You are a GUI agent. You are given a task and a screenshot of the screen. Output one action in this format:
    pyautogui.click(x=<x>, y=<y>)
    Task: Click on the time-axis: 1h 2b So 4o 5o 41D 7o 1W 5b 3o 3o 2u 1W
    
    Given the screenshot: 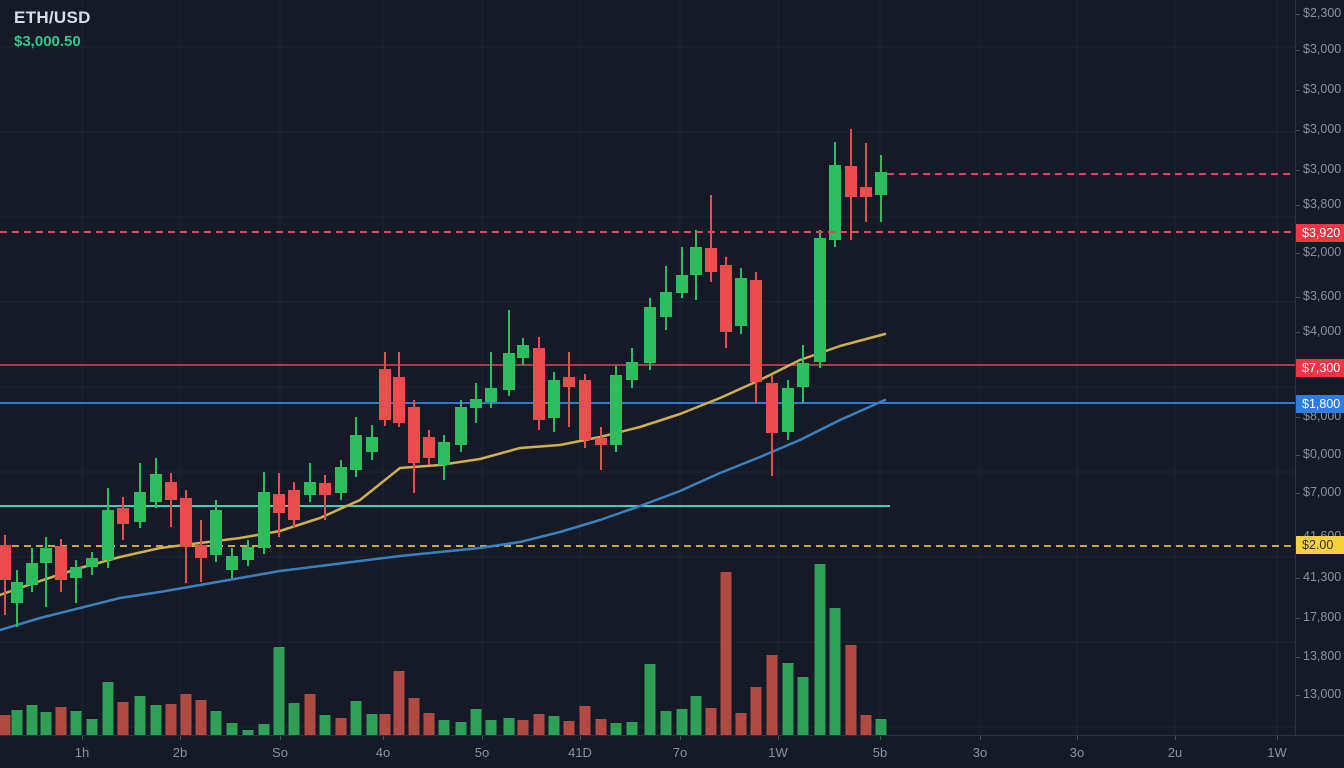 What is the action you would take?
    pyautogui.click(x=672, y=751)
    